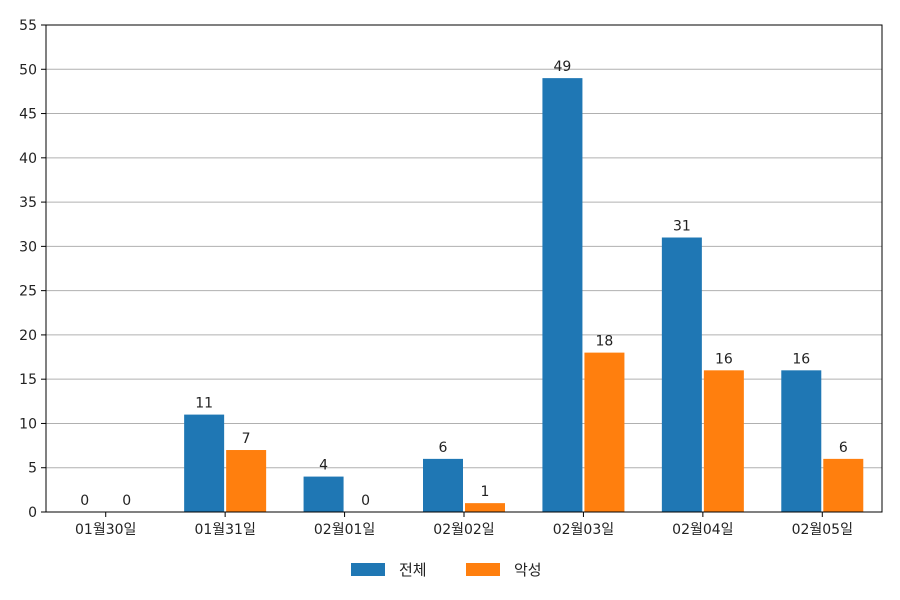 The image size is (900, 600). I want to click on x-tick-label: 02월01일, so click(344, 530).